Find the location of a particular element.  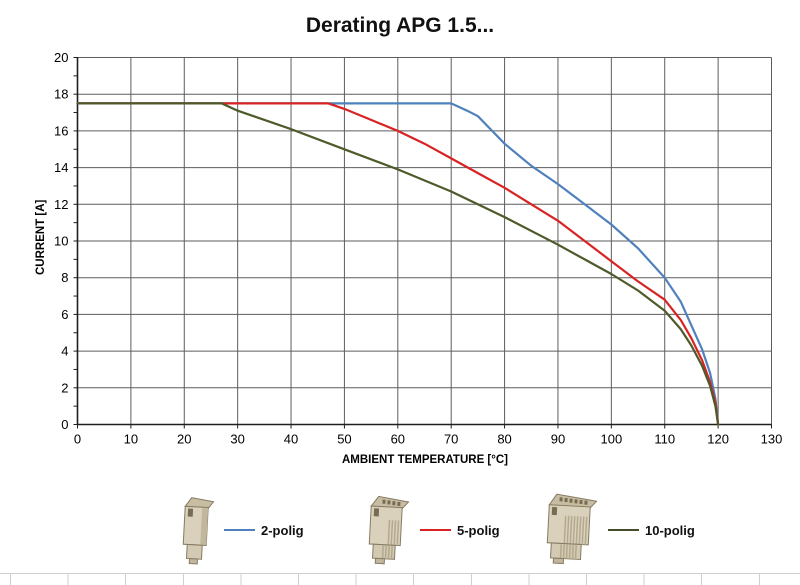

y-tick-label: 10 is located at coordinates (61, 241).